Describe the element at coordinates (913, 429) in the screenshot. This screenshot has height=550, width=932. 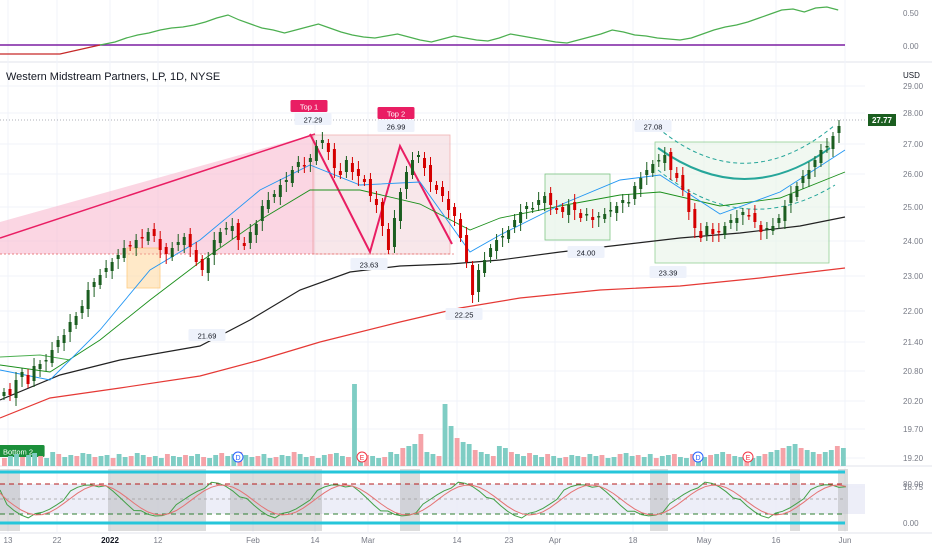
I see `price-tick: 19.70` at that location.